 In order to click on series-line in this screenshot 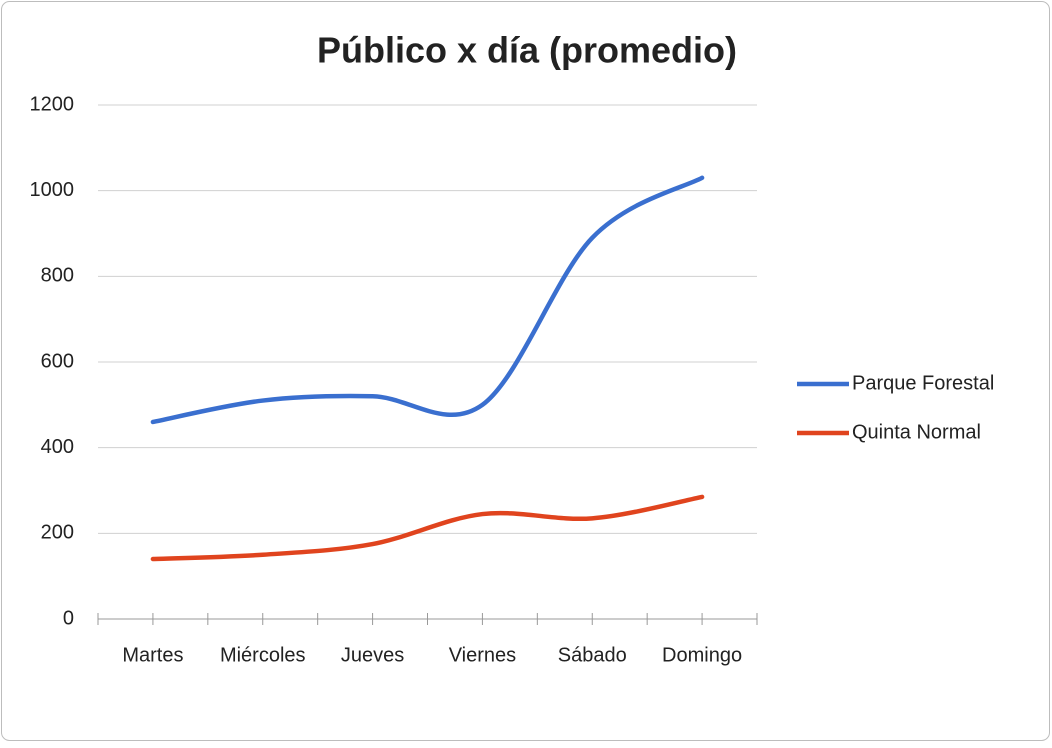, I will do `click(427, 528)`.